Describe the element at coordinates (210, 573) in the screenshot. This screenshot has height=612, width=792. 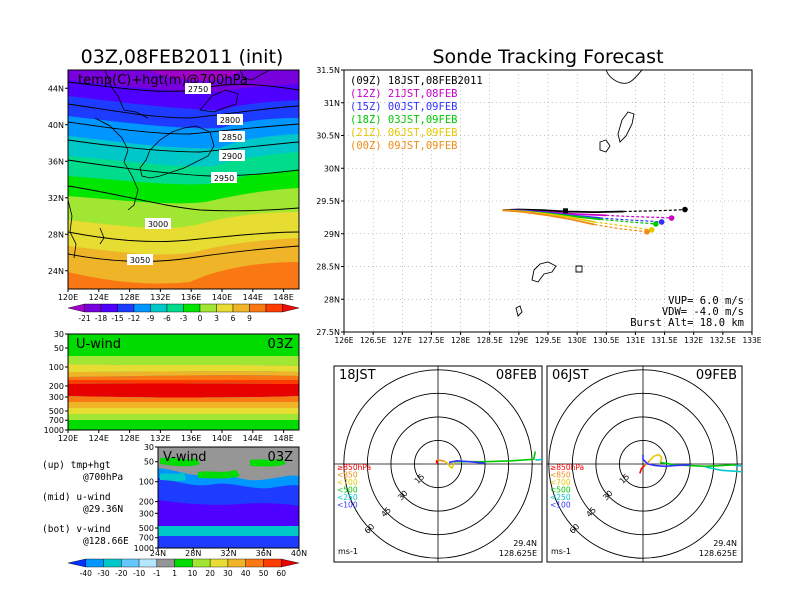
I see `wind-colorbar-label: 20` at that location.